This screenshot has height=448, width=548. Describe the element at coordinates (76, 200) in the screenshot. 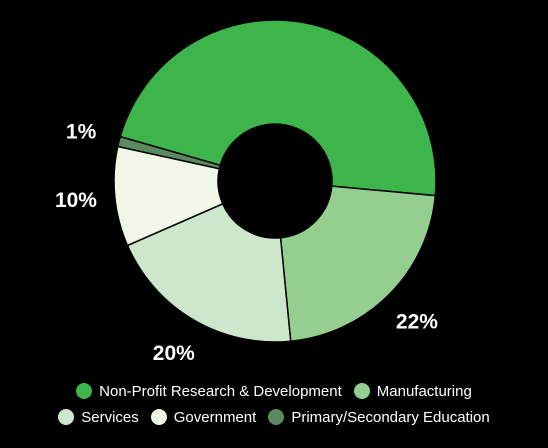

I see `slice-label-government: 10%` at that location.